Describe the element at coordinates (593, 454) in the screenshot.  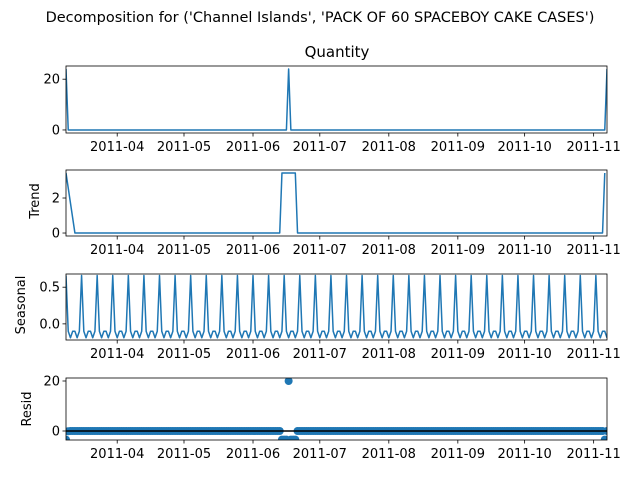
I see `resid-xtick-label: 2011-11` at that location.